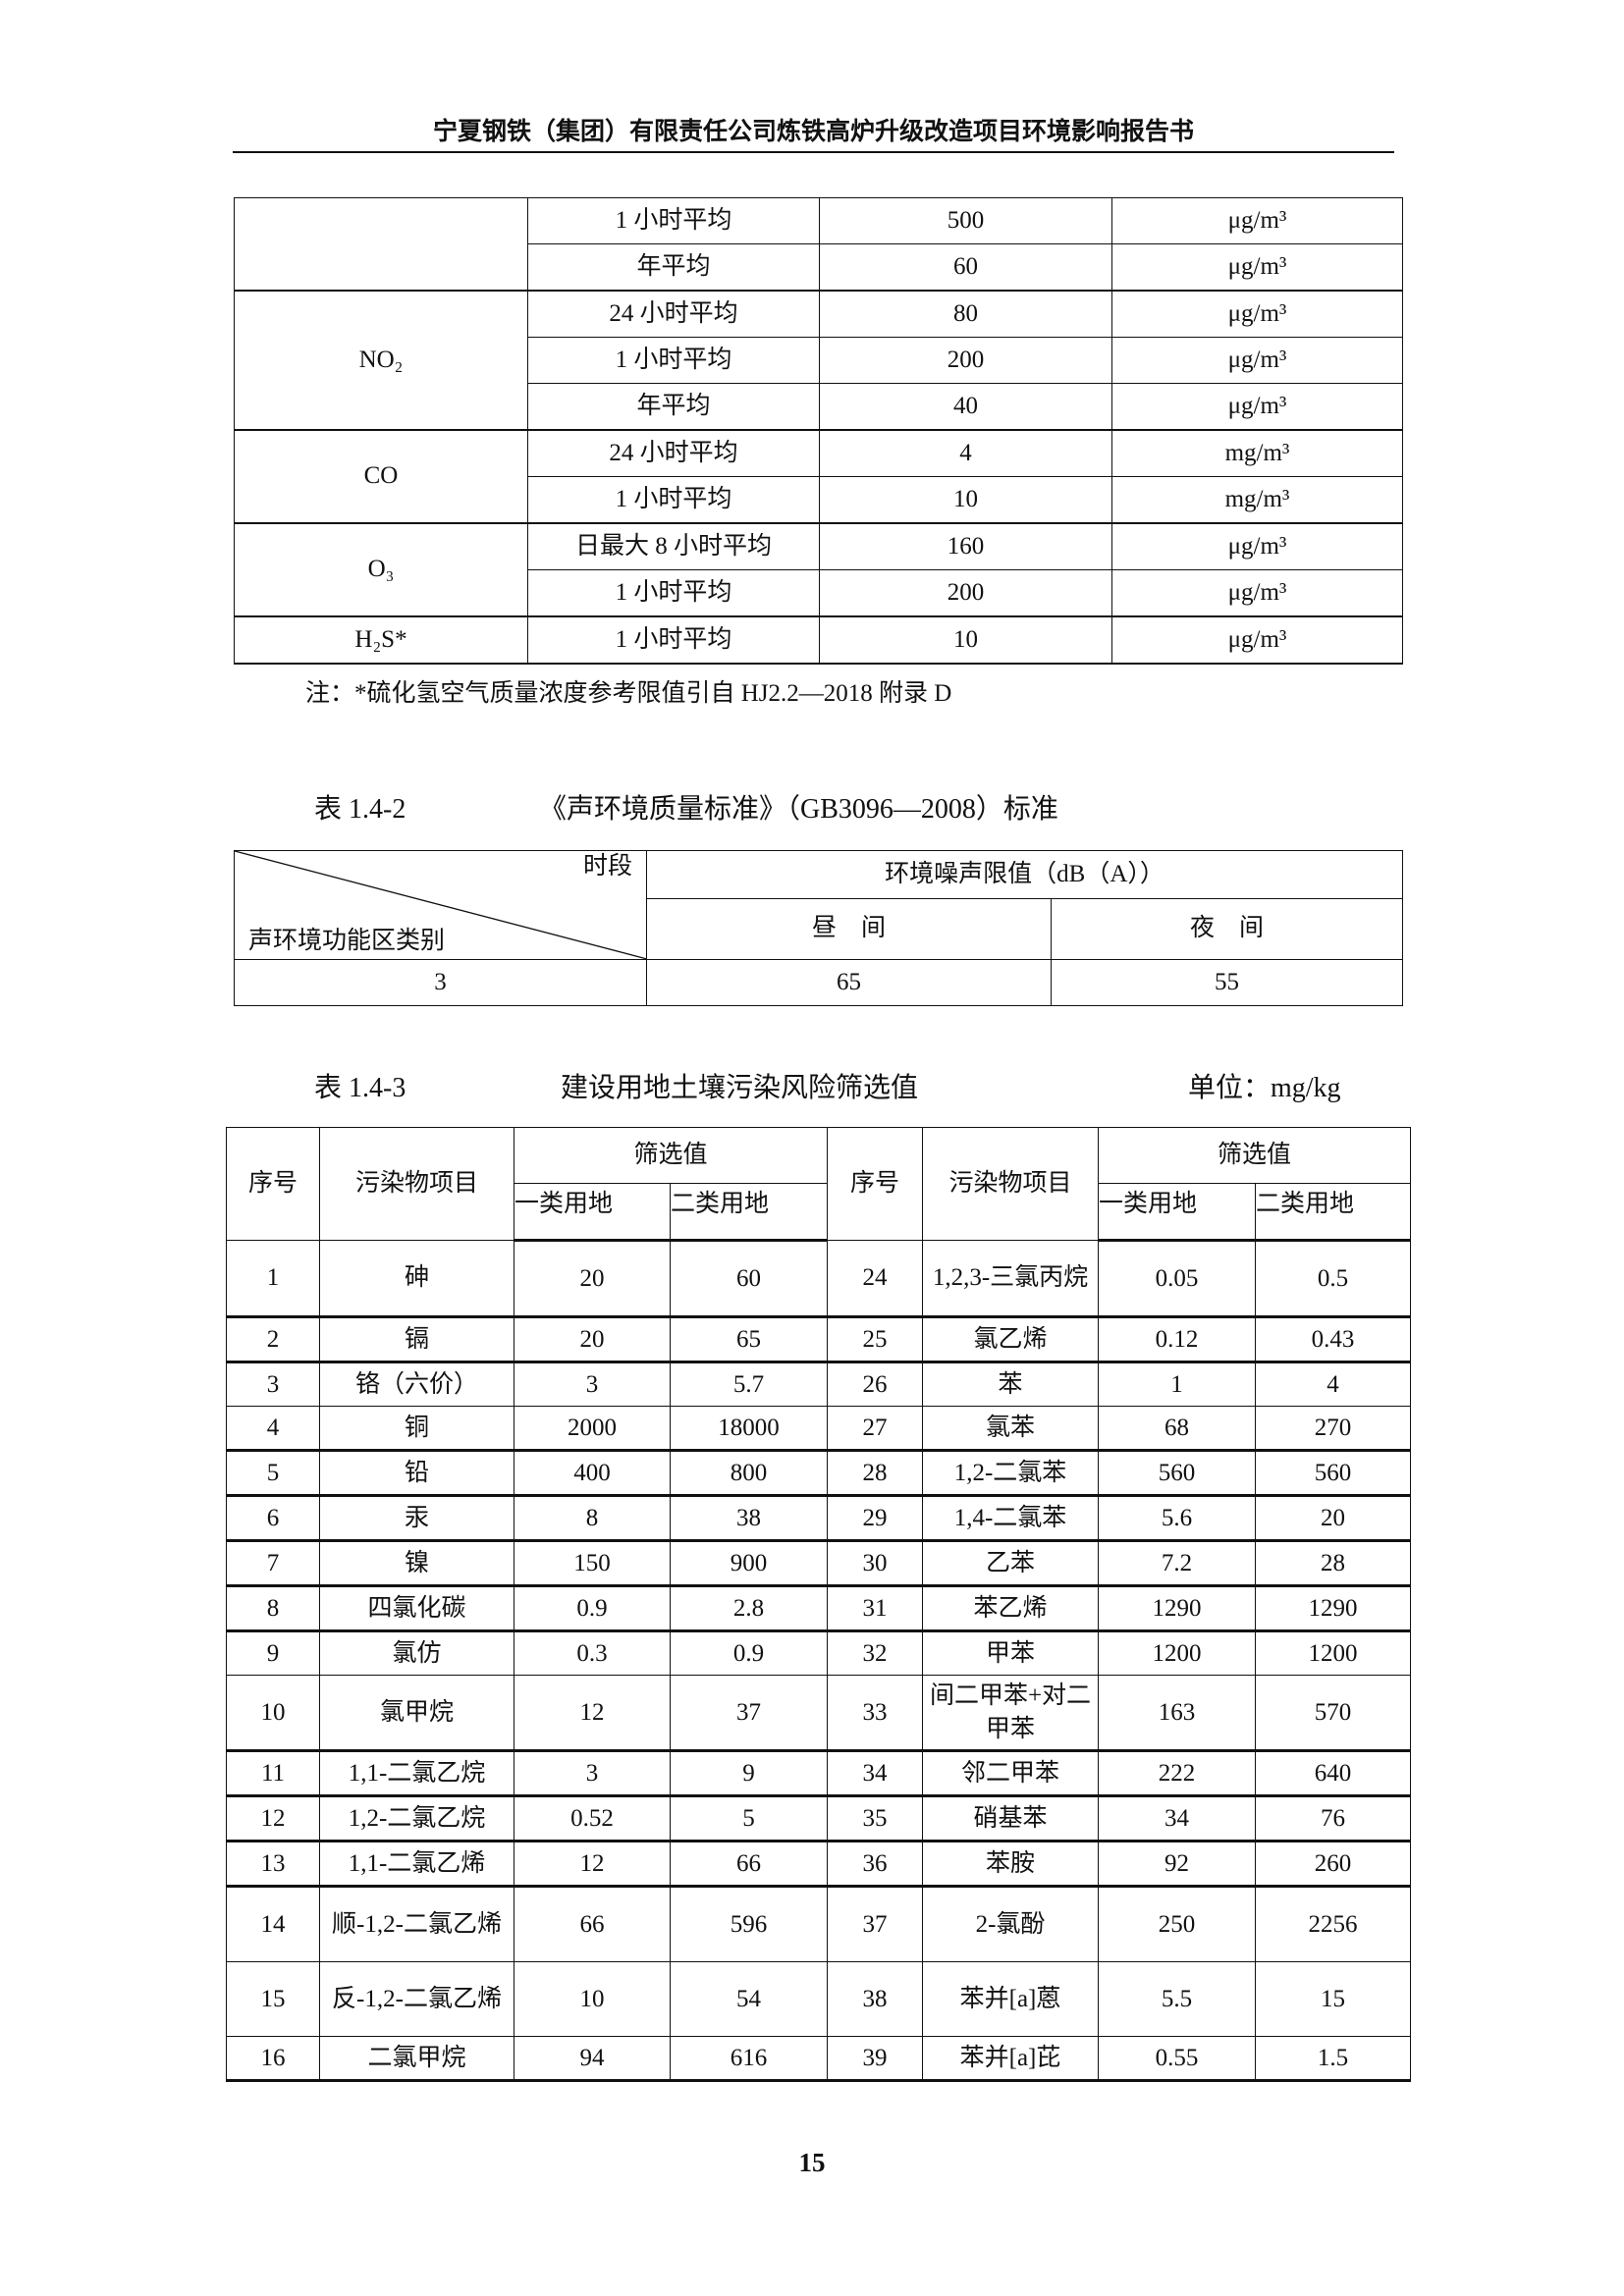 The image size is (1624, 2296). What do you see at coordinates (416, 2059) in the screenshot?
I see `pollutant-item: 二氯甲烷` at bounding box center [416, 2059].